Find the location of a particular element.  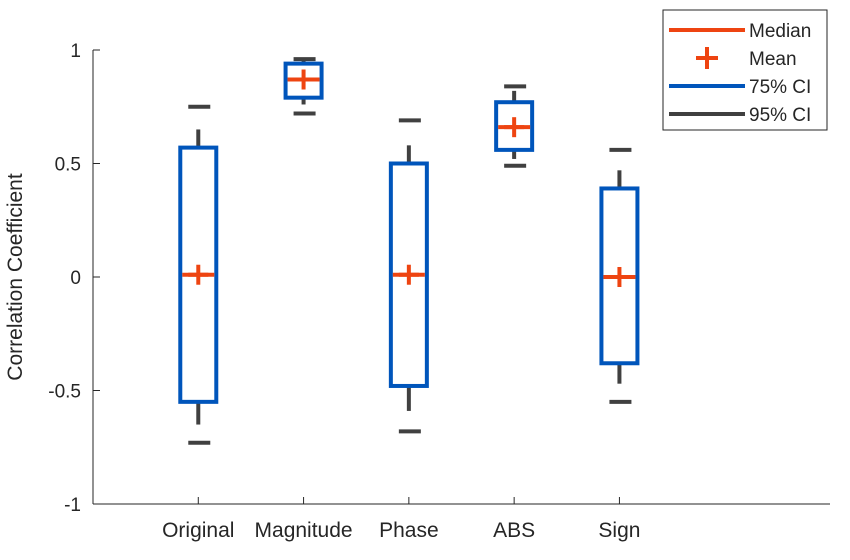

box-original is located at coordinates (198, 274).